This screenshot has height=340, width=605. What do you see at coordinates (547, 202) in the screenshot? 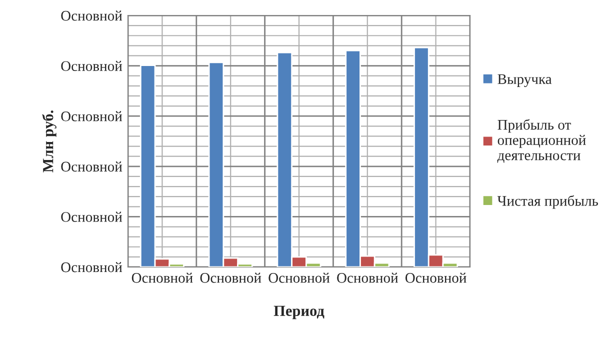
I see `legend-label: Чистая прибыль` at bounding box center [547, 202].